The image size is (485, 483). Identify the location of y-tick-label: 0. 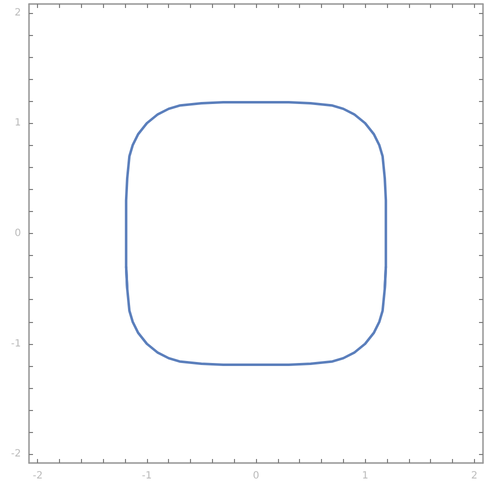
(17, 233).